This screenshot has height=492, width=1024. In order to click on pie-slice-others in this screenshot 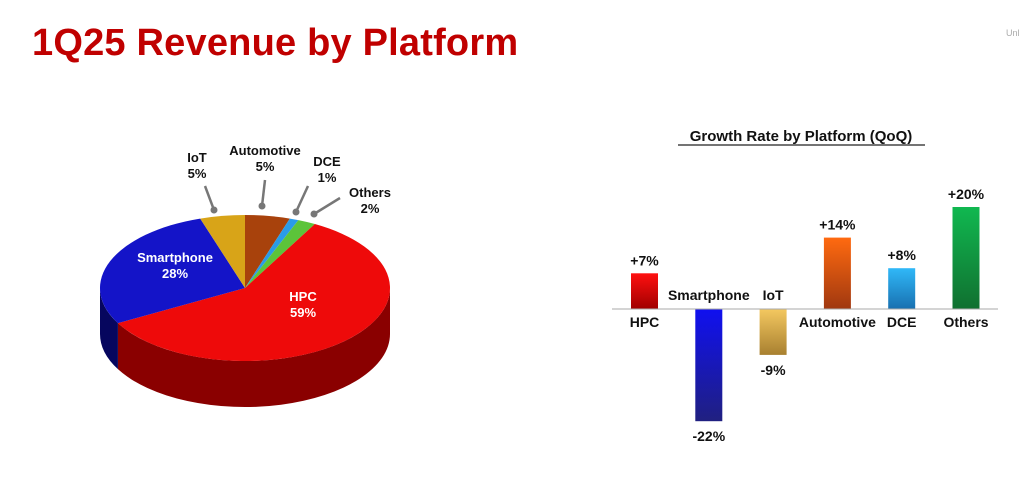, I will do `click(280, 254)`.